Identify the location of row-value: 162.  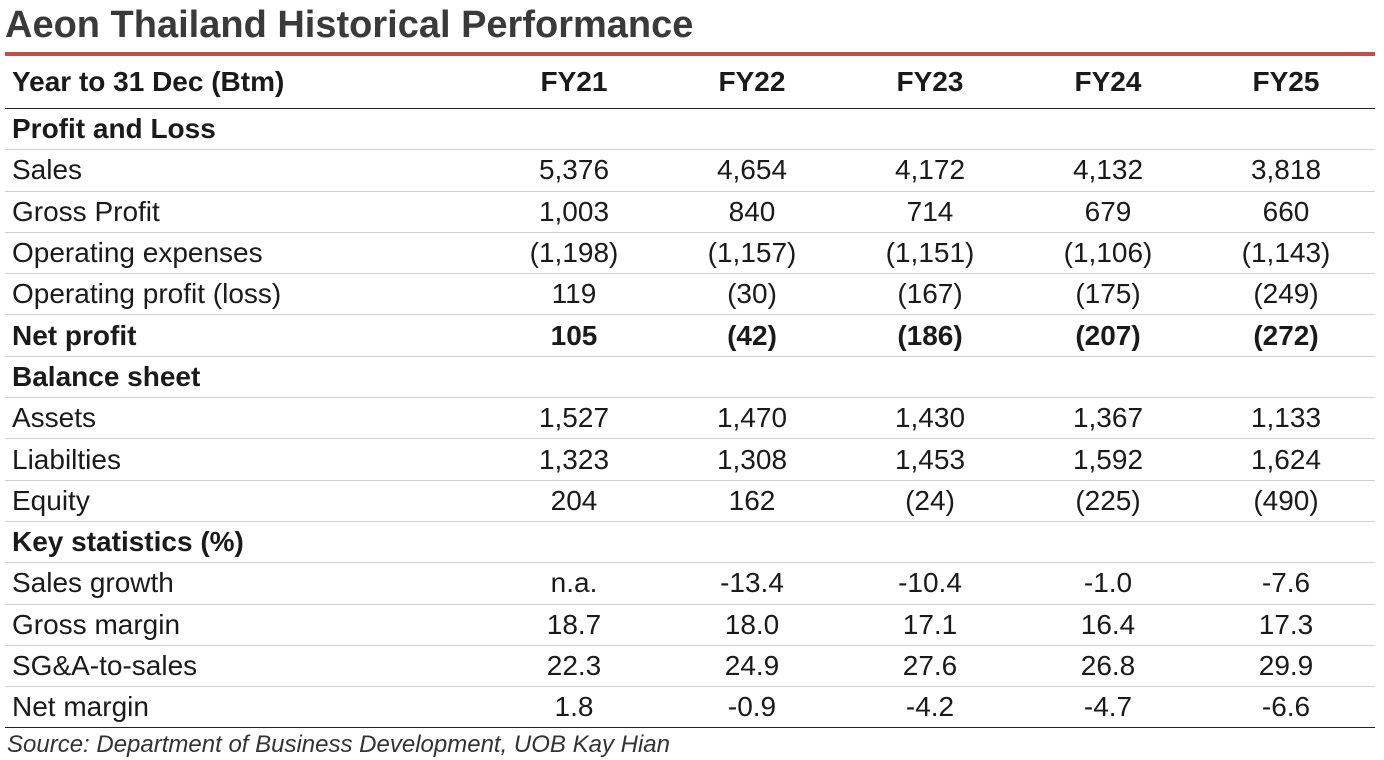
(752, 501).